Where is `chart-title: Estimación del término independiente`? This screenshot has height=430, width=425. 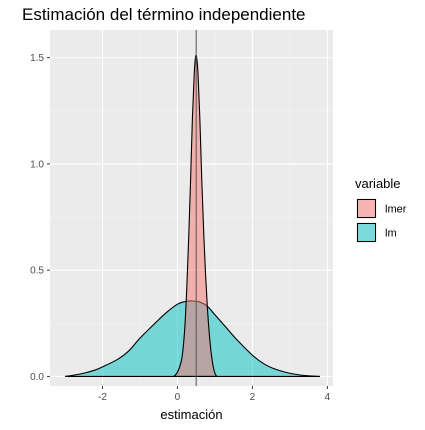 chart-title: Estimación del término independiente is located at coordinates (164, 14).